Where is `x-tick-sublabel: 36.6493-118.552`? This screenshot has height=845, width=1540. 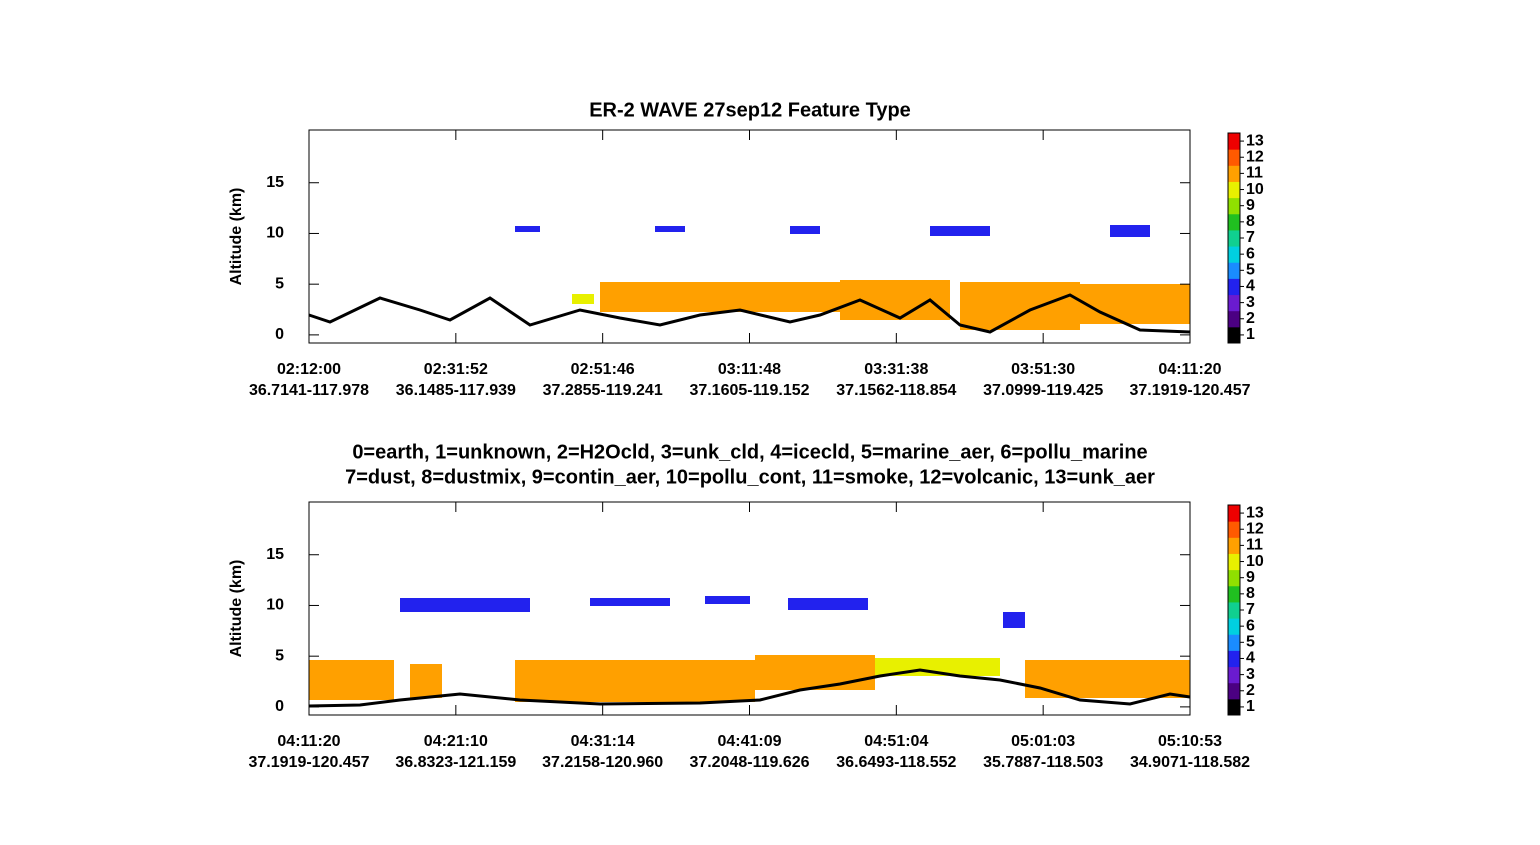 x-tick-sublabel: 36.6493-118.552 is located at coordinates (896, 762).